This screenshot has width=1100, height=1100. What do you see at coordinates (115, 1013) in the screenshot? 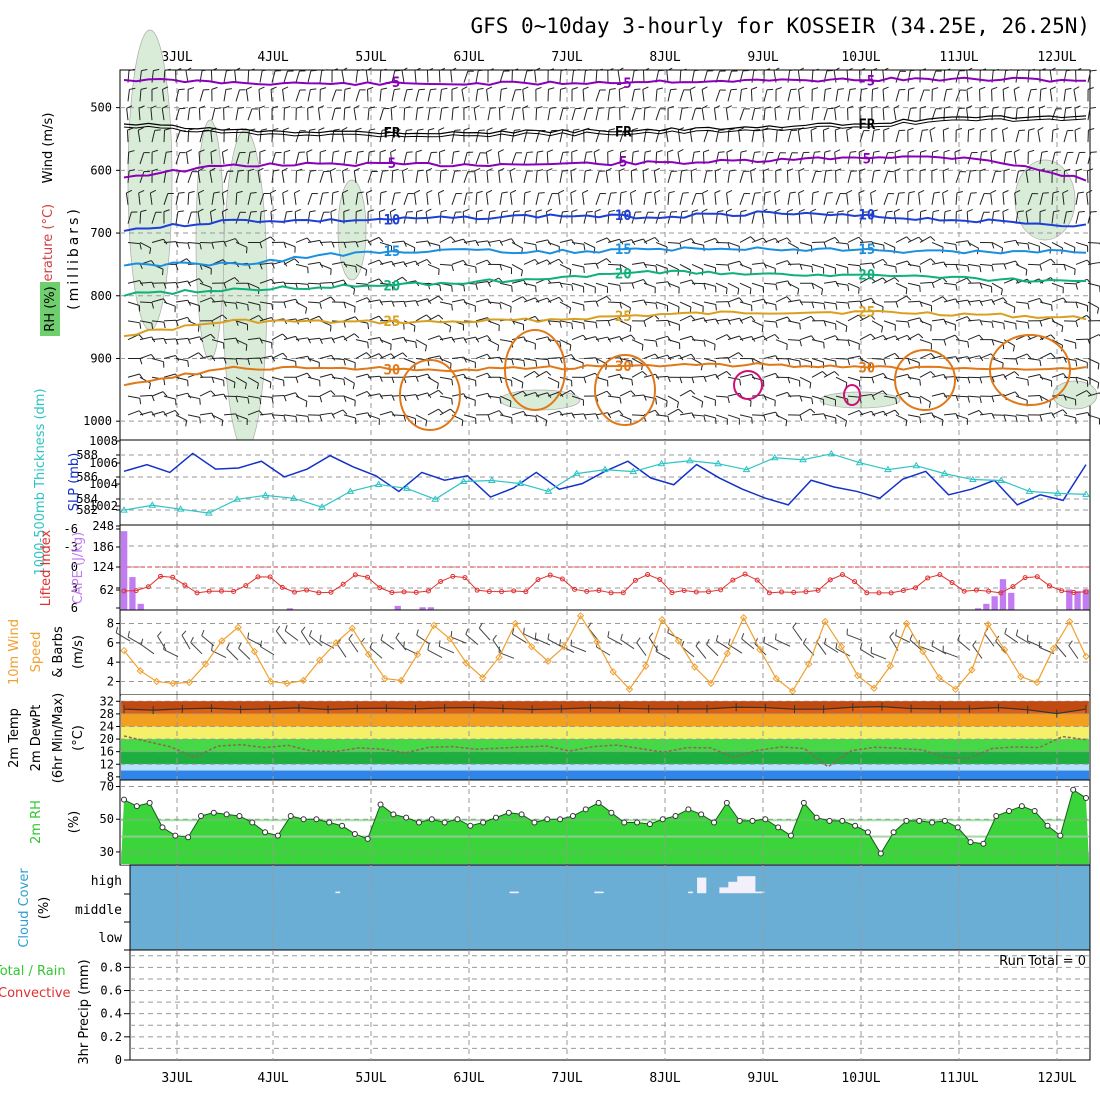
I see `precip-ticks: 0.80.60.40.20` at bounding box center [115, 1013].